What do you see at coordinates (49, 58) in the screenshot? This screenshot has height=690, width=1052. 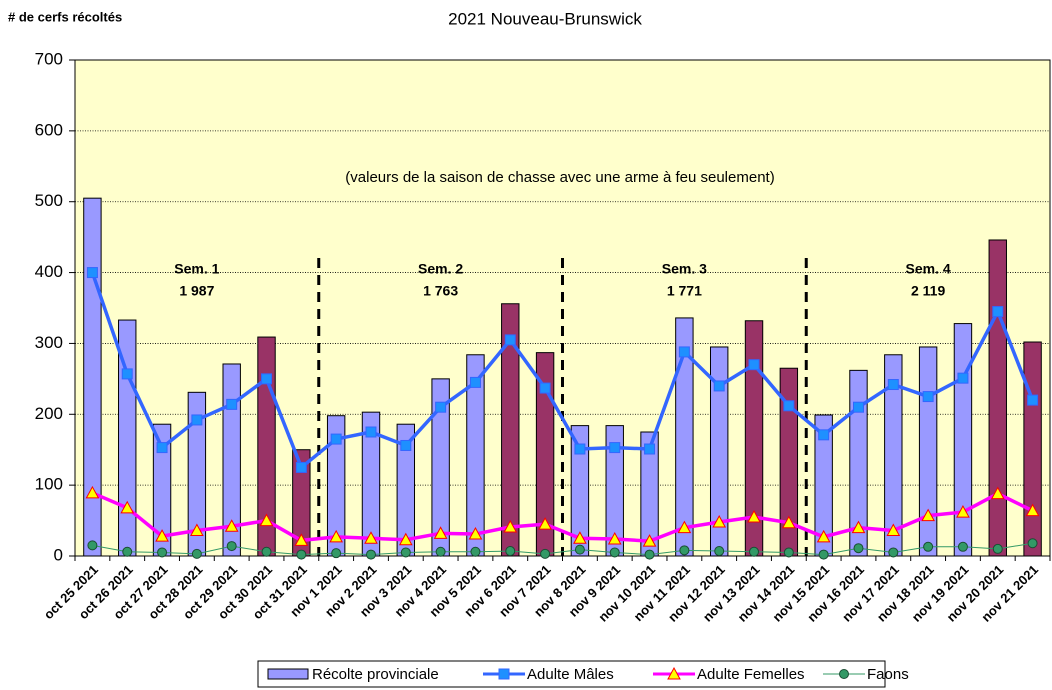 I see `y-tick-label: 700` at bounding box center [49, 58].